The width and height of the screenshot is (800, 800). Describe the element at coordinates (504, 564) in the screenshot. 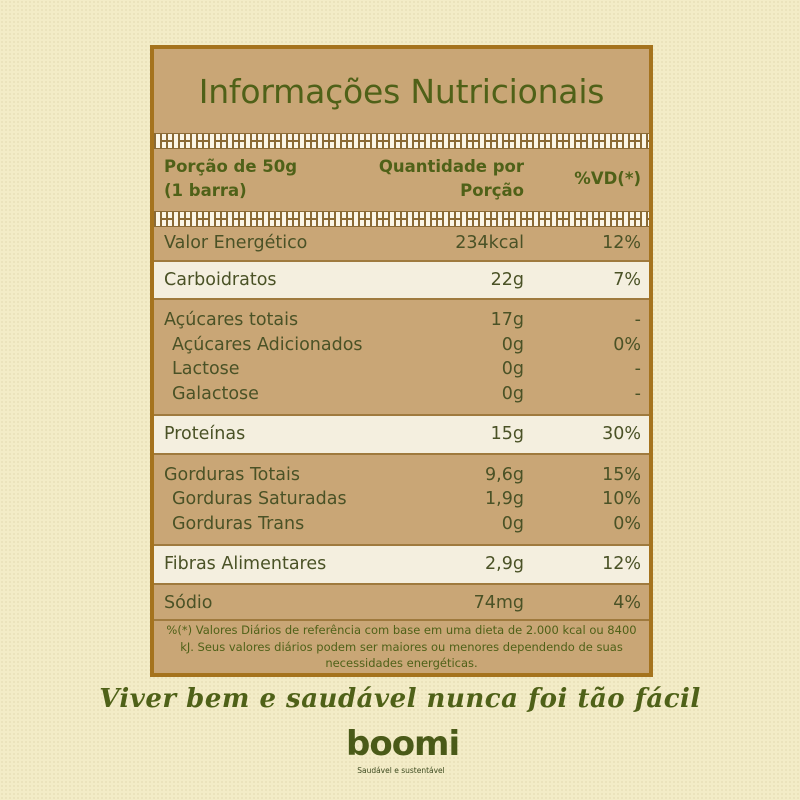

I see `nutrient-quantity: 2,9g` at that location.